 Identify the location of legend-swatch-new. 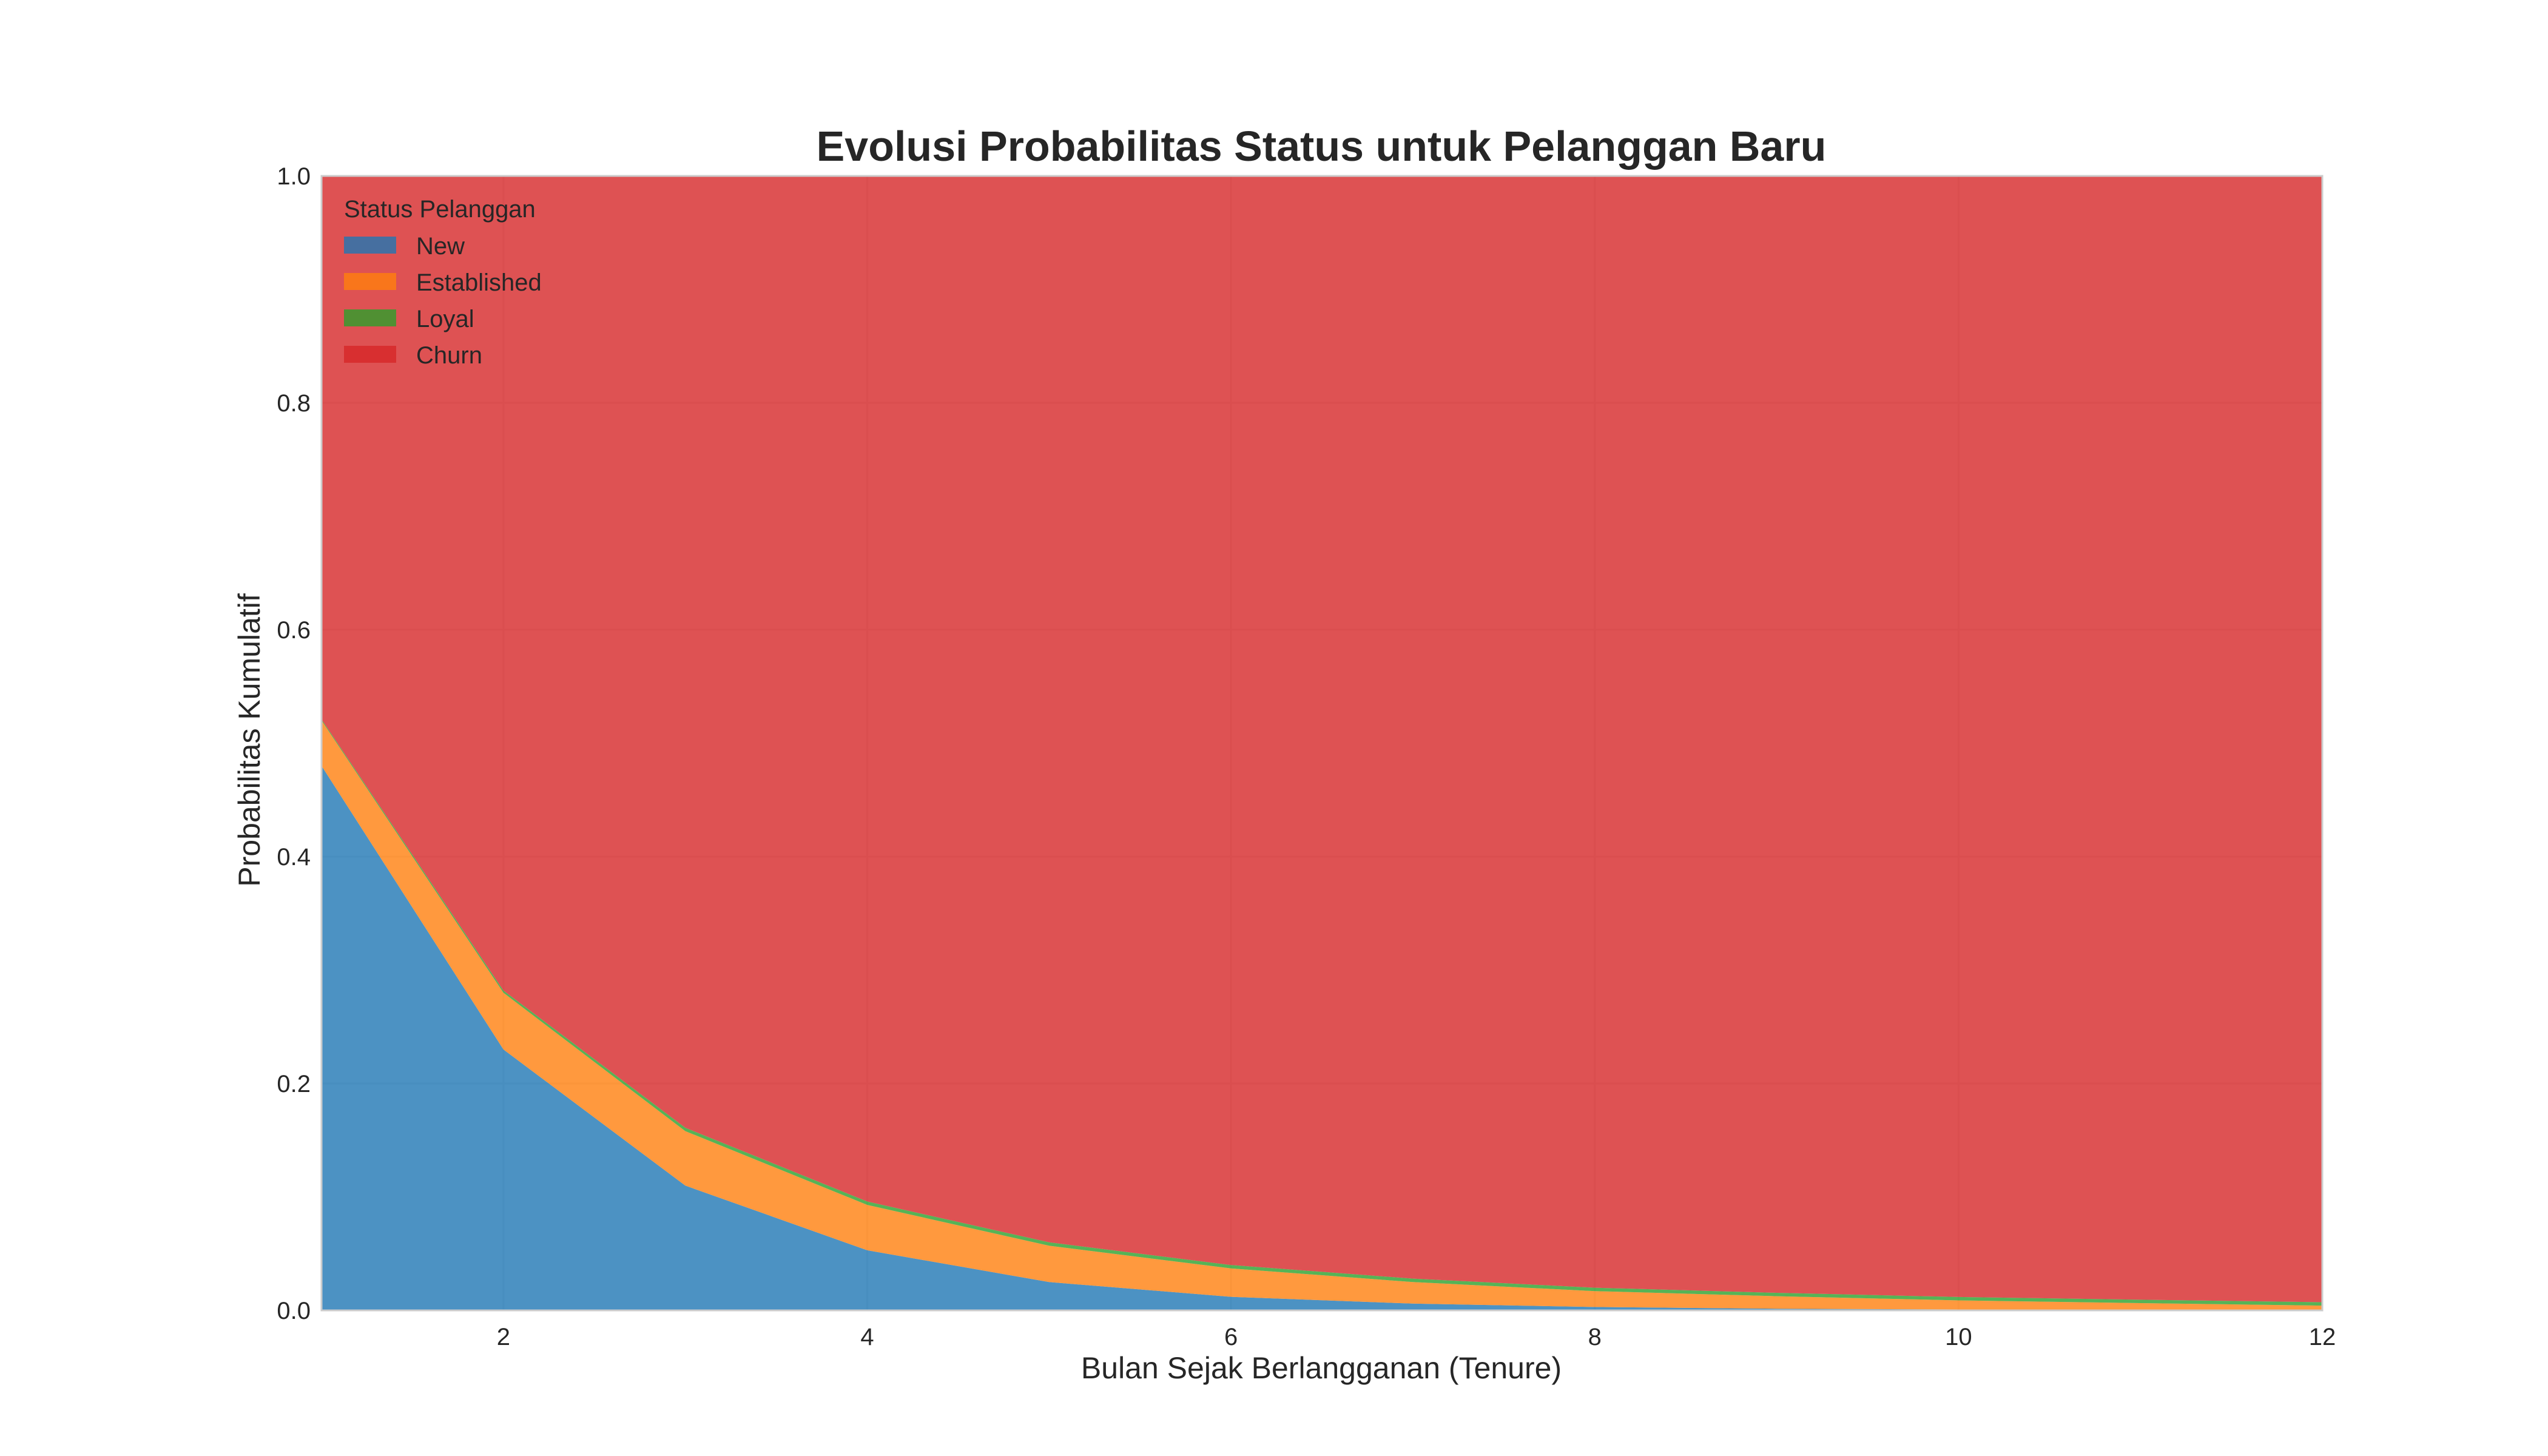
(370, 245).